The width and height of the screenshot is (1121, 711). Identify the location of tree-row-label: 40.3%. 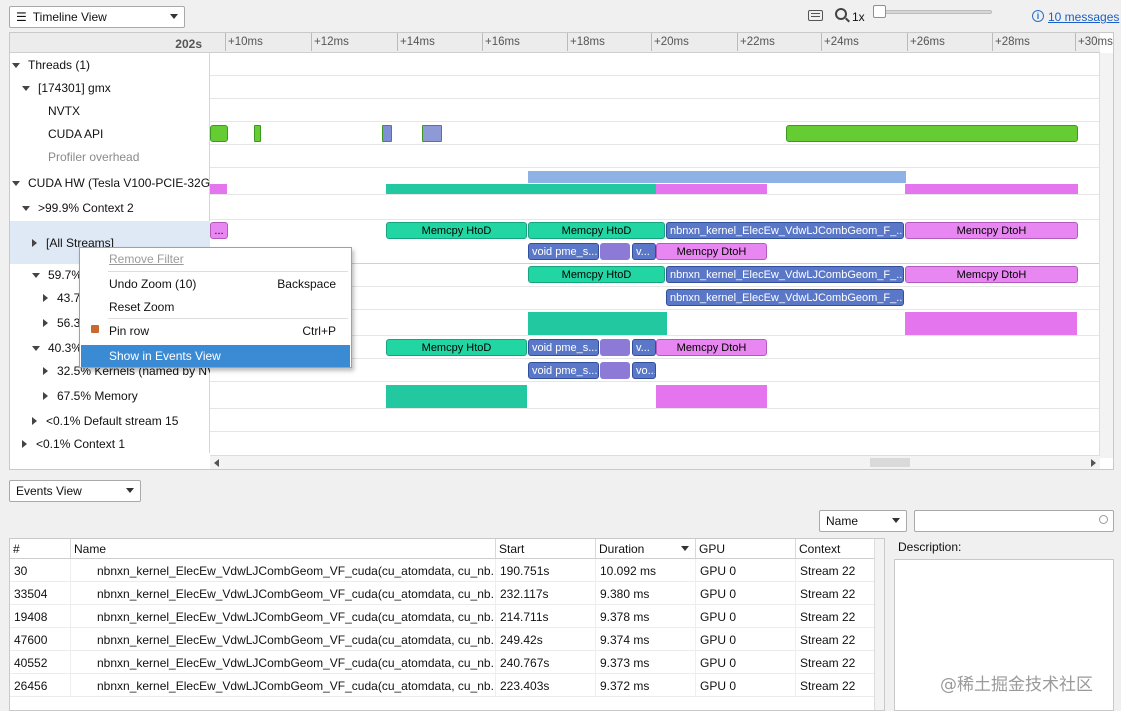
(65, 348).